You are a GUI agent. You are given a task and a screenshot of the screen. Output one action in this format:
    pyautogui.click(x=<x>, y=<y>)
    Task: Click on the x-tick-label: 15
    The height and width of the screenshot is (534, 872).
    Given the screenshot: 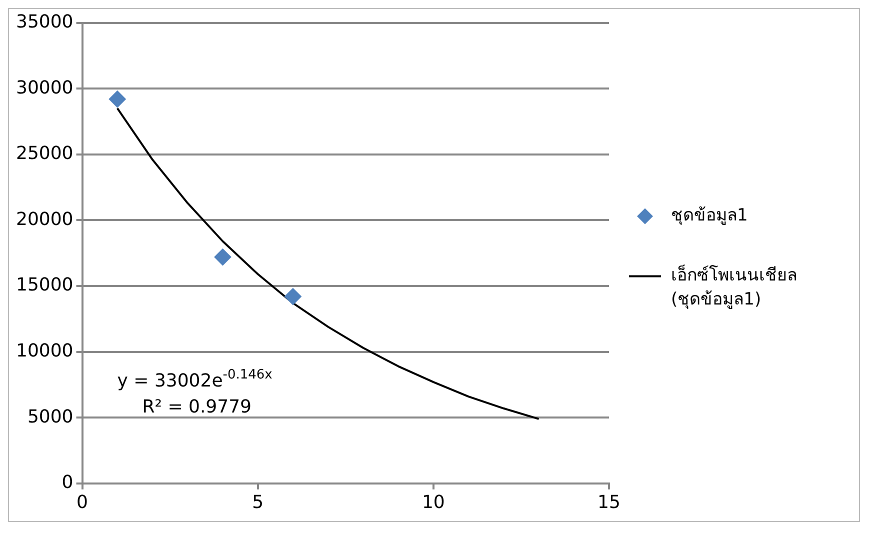 What is the action you would take?
    pyautogui.click(x=609, y=502)
    